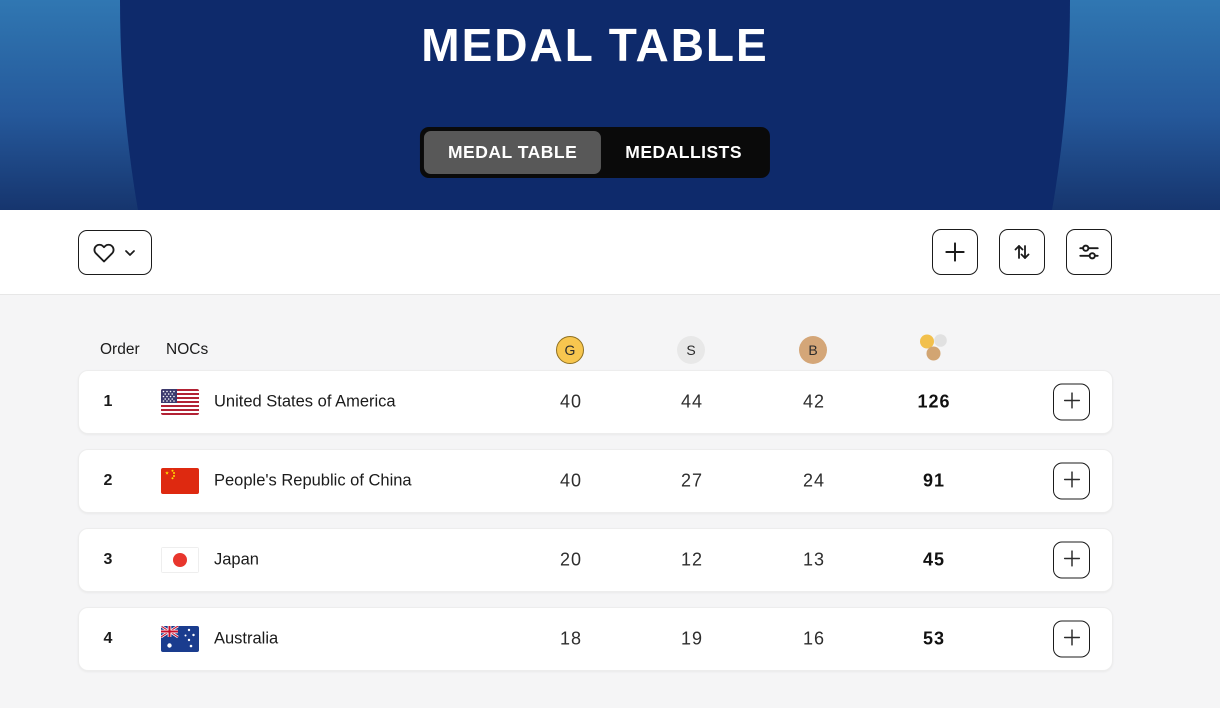 The image size is (1220, 708). I want to click on rank: 2, so click(108, 480).